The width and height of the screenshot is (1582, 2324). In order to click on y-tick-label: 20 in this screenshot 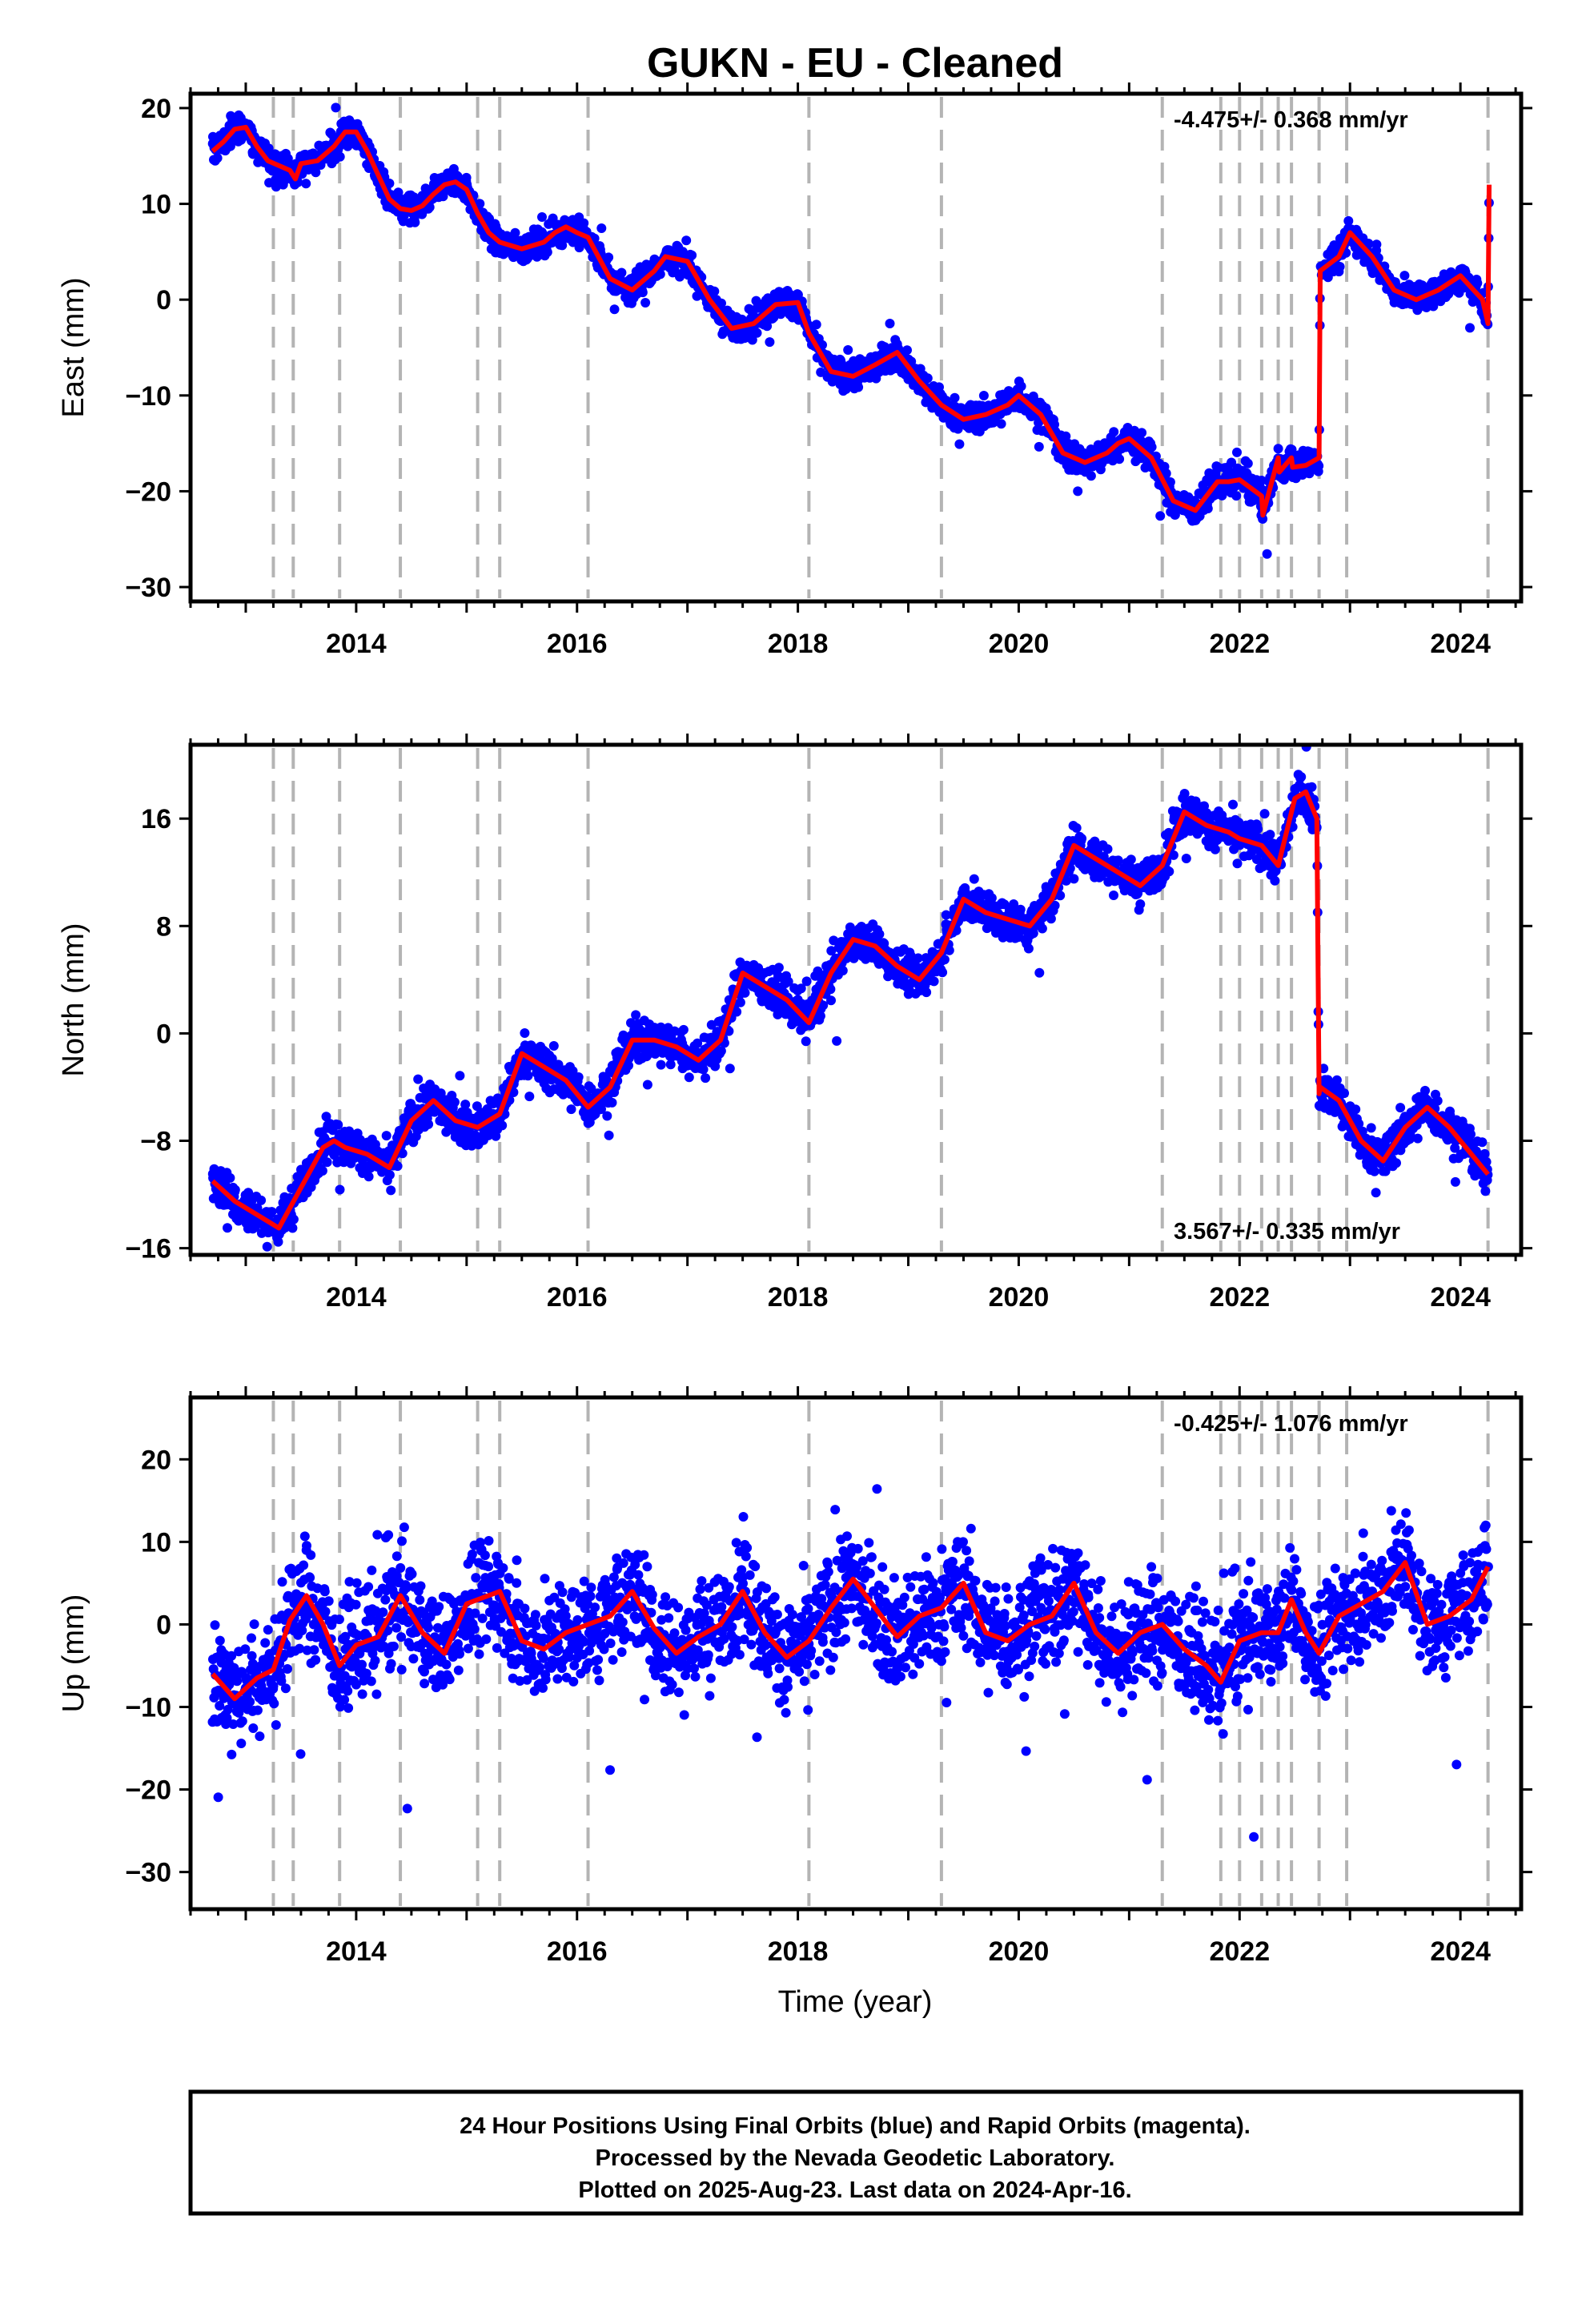, I will do `click(156, 109)`.